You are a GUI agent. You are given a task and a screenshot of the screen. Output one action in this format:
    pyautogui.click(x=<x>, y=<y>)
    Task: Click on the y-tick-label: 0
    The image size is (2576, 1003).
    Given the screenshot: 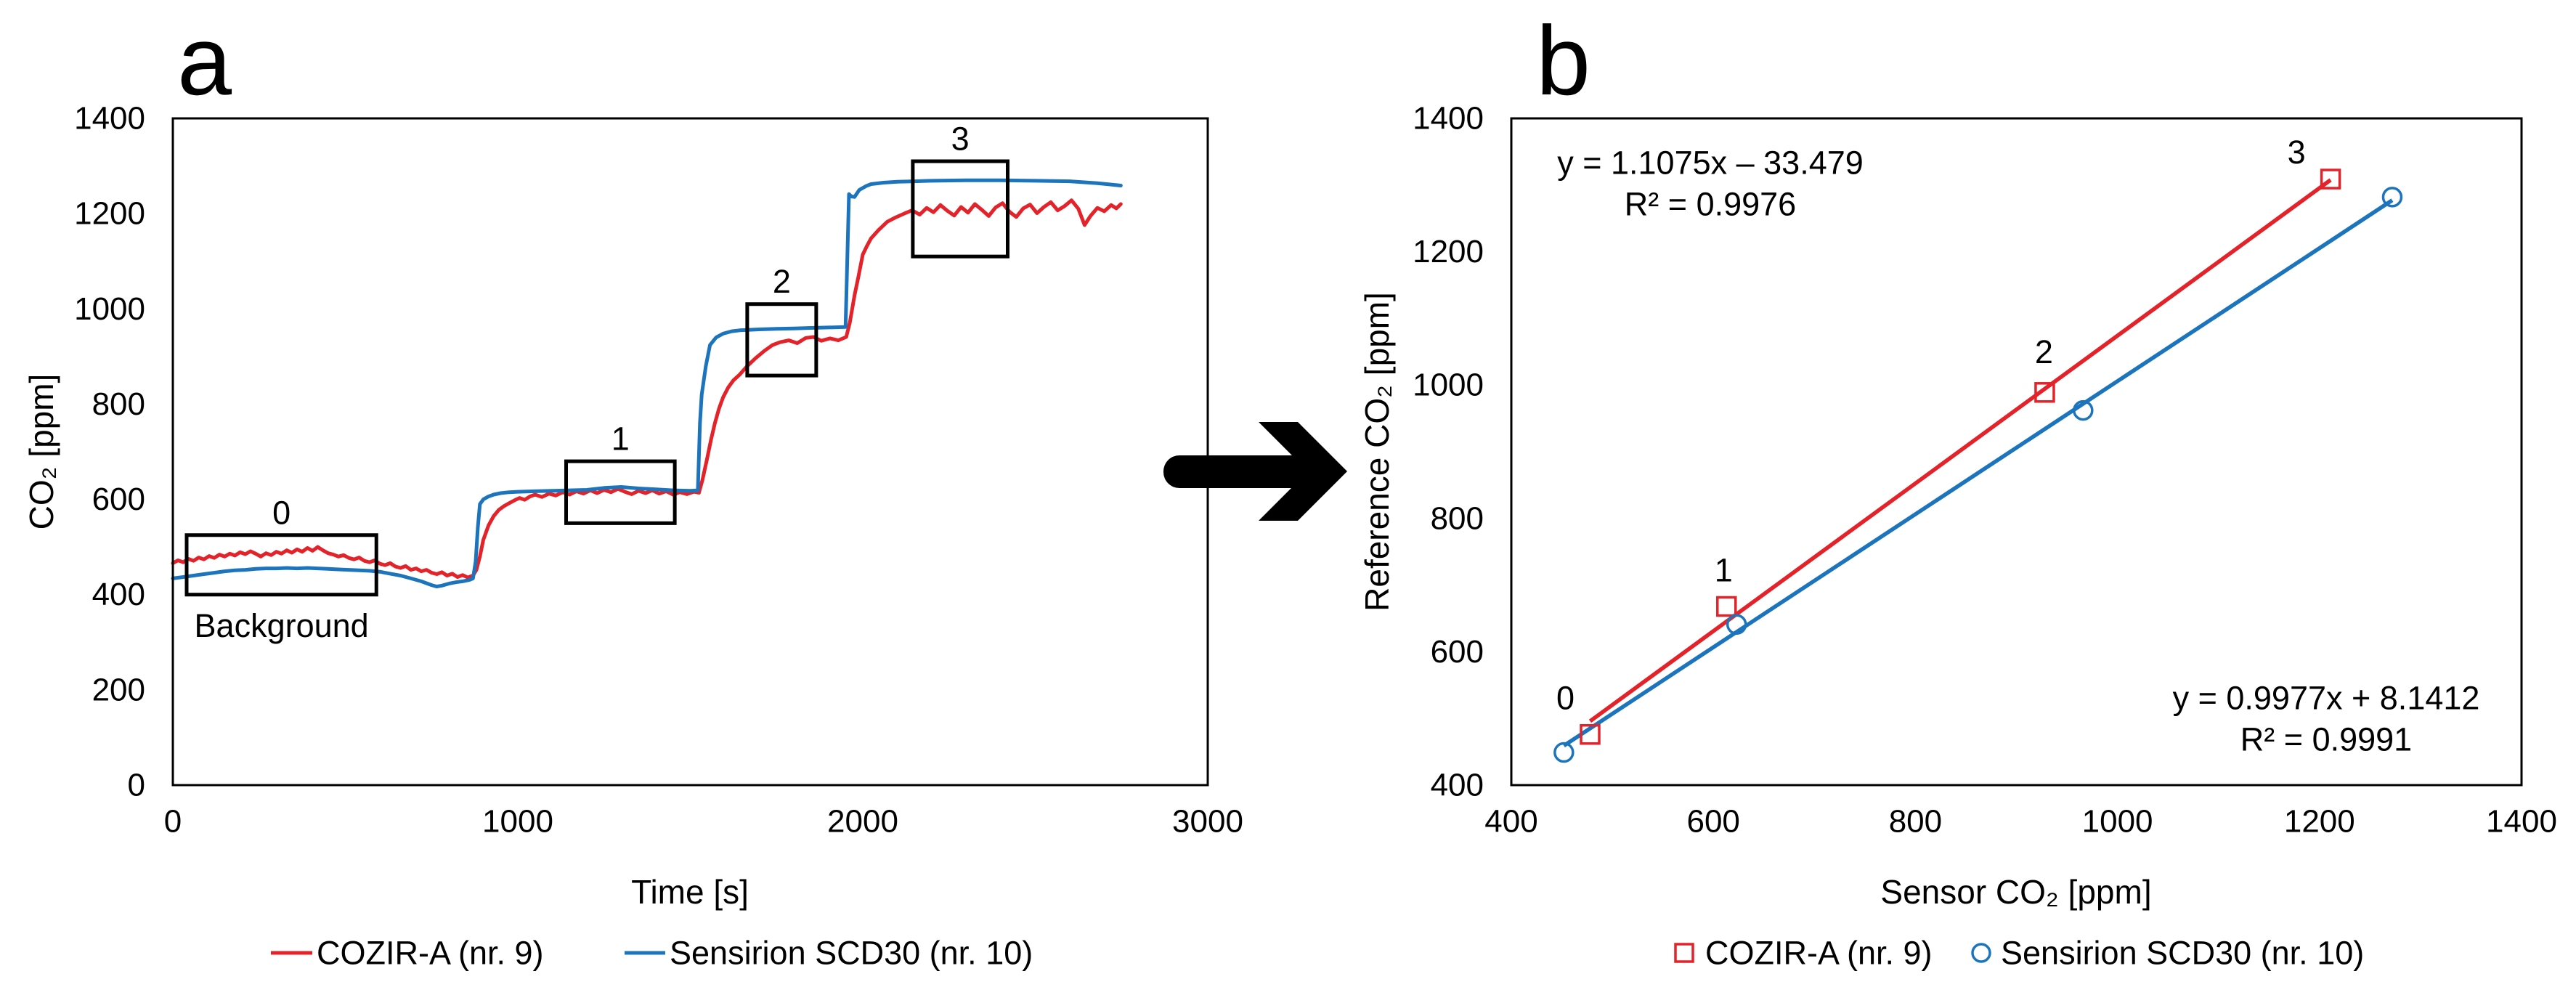 What is the action you would take?
    pyautogui.click(x=137, y=786)
    